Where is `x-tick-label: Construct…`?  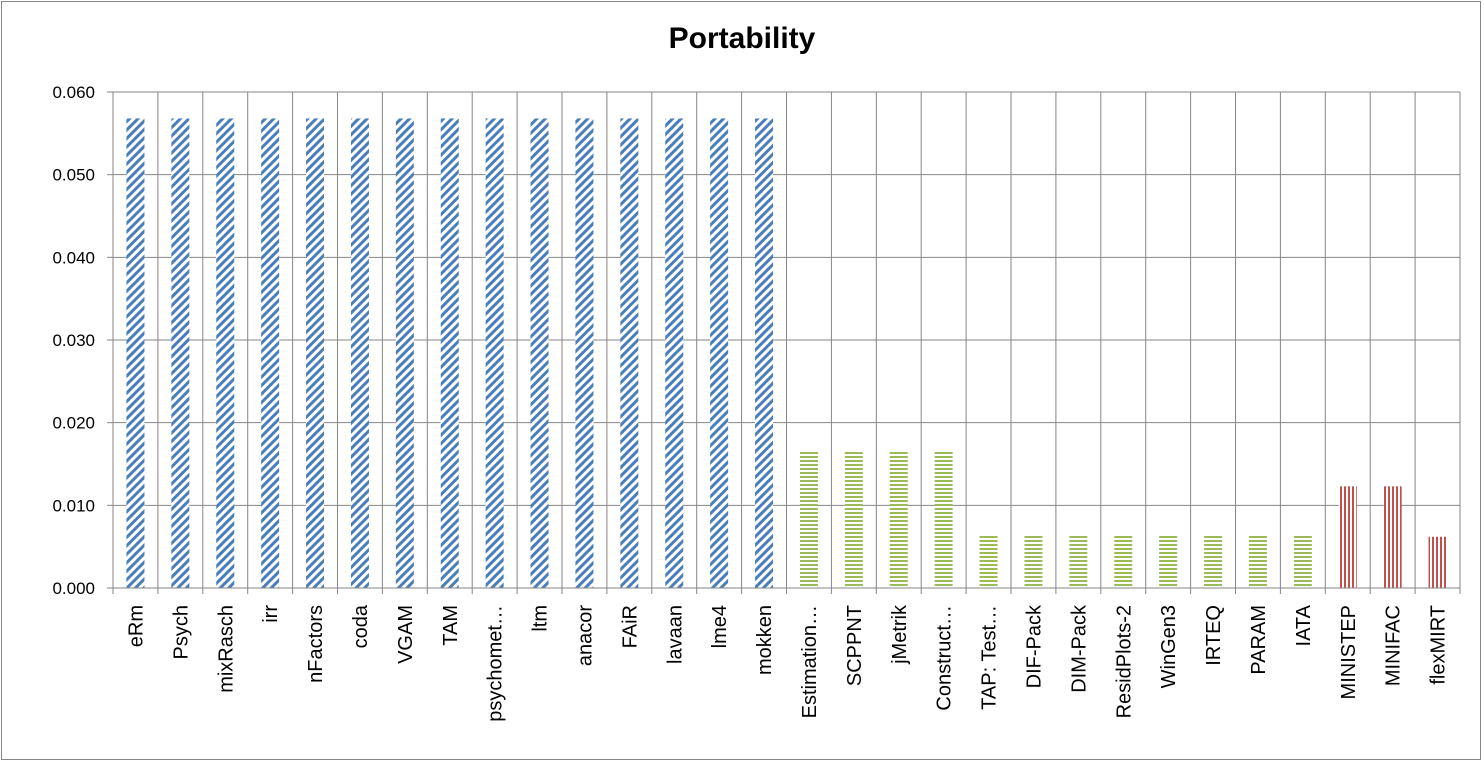
x-tick-label: Construct… is located at coordinates (945, 658).